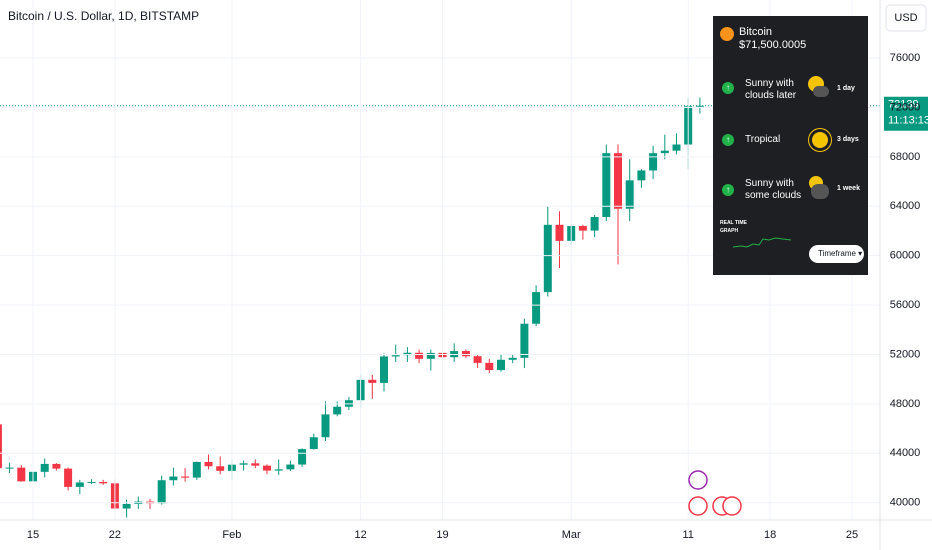  What do you see at coordinates (33, 535) in the screenshot?
I see `x-tick-label: 15` at bounding box center [33, 535].